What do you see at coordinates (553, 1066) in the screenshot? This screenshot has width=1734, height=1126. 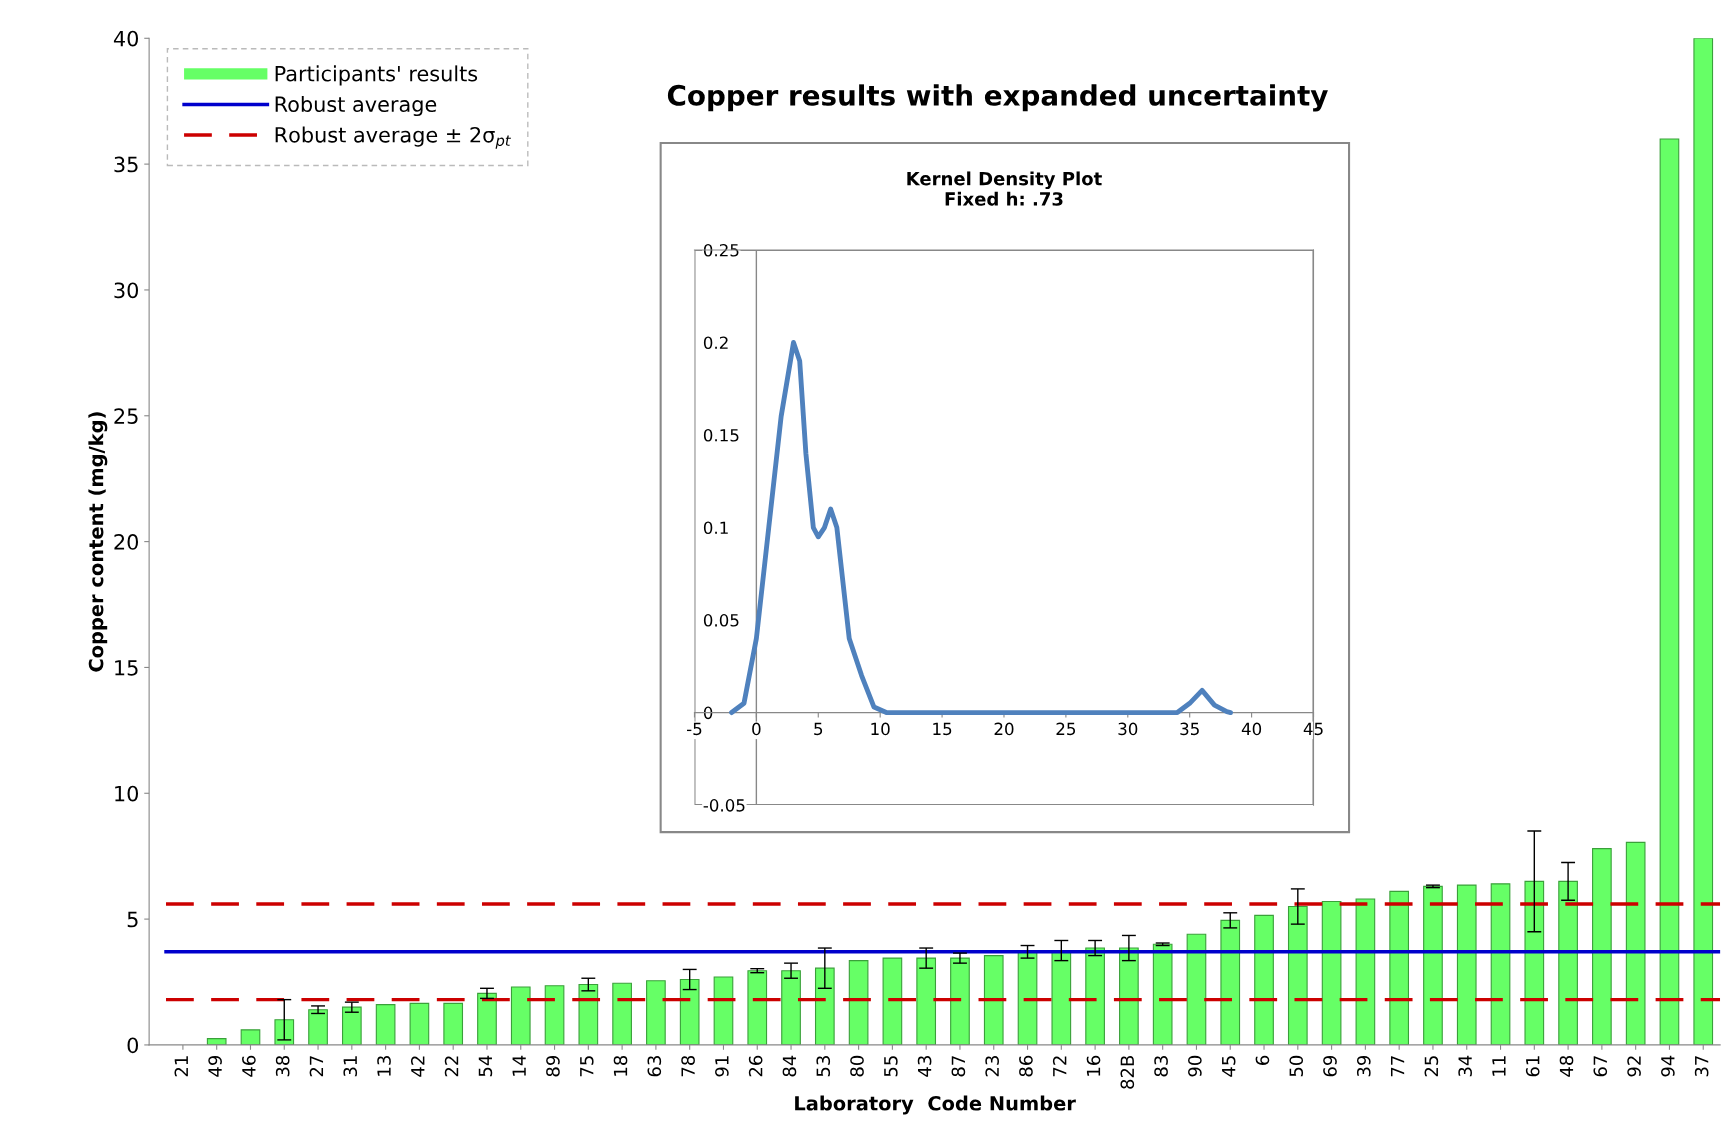 I see `x-tick-label: 89` at bounding box center [553, 1066].